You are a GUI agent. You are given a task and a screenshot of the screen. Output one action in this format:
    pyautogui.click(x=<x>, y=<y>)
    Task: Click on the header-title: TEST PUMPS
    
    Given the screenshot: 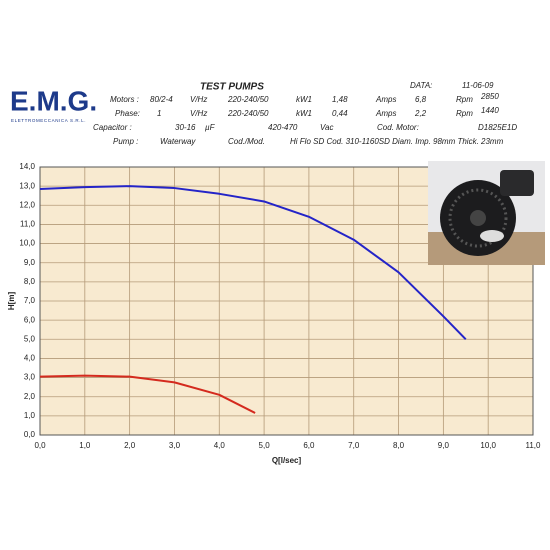 What is the action you would take?
    pyautogui.click(x=232, y=87)
    